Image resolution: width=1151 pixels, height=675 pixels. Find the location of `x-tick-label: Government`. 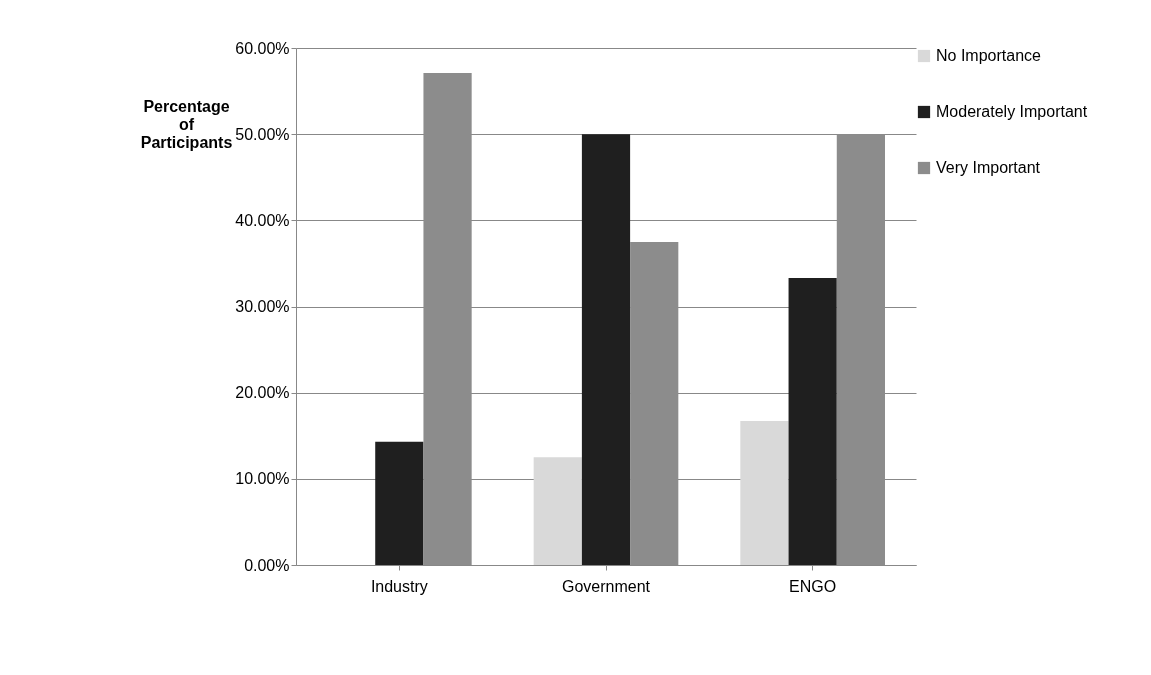

x-tick-label: Government is located at coordinates (606, 586).